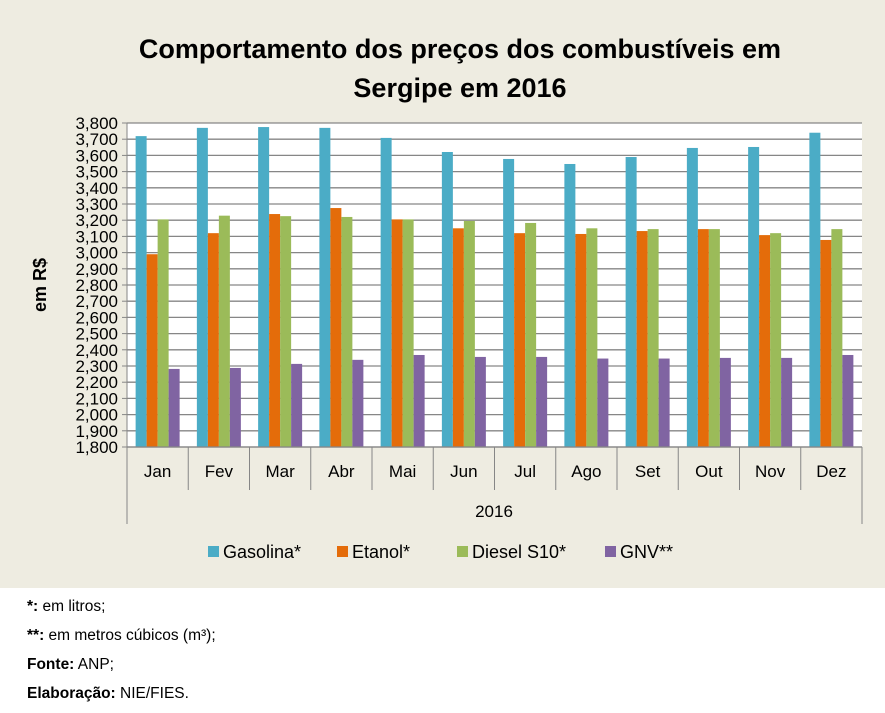  What do you see at coordinates (653, 338) in the screenshot?
I see `bar-diesels10-set` at bounding box center [653, 338].